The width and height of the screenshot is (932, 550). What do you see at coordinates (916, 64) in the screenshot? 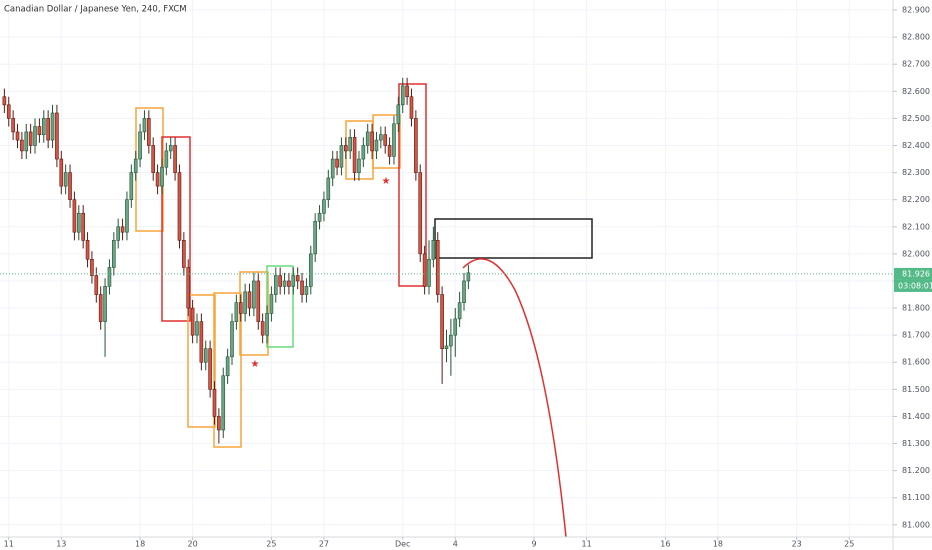
I see `y-tick-label: 82.700` at bounding box center [916, 64].